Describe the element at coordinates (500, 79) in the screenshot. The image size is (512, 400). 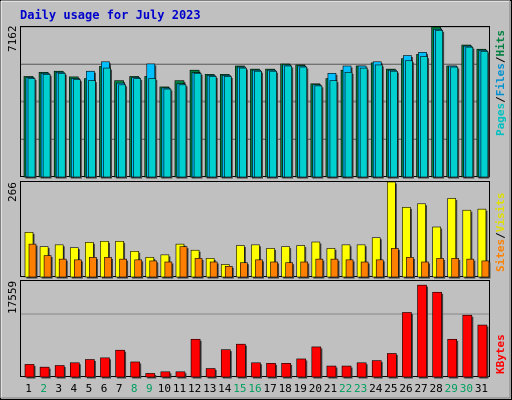
I see `legend-files: Files` at that location.